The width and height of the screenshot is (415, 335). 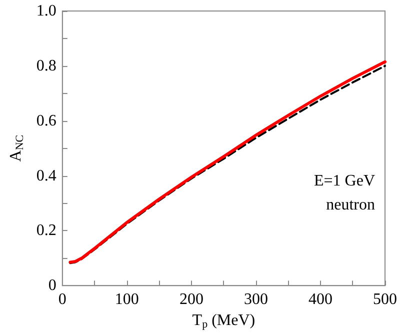 I want to click on y-tick-label: 0.8, so click(x=46, y=65).